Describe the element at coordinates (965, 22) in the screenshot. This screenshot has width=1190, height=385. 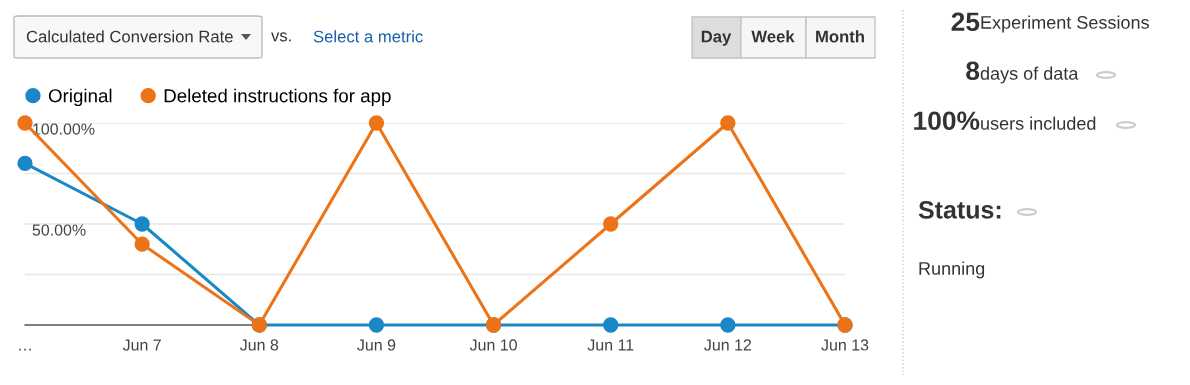
I see `text: 25` at that location.